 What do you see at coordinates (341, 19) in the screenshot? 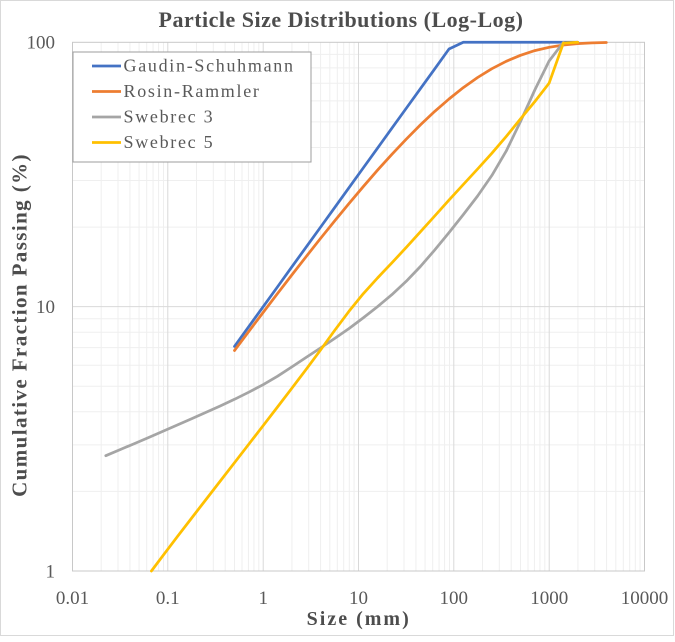
I see `svg-text:Particle Size Distributions (L: Particle Size Distributions (Log-Log)` at bounding box center [341, 19].